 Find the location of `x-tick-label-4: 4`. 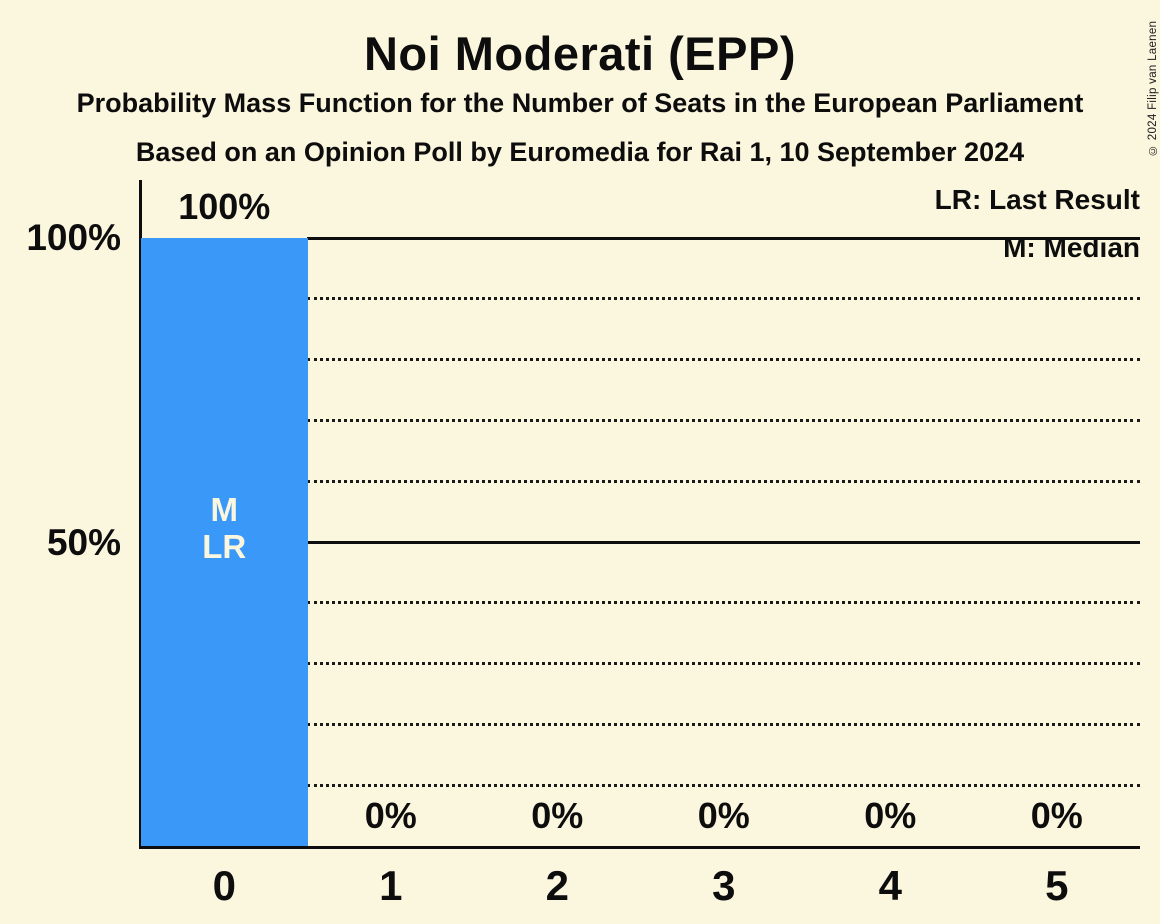

x-tick-label-4: 4 is located at coordinates (890, 885).